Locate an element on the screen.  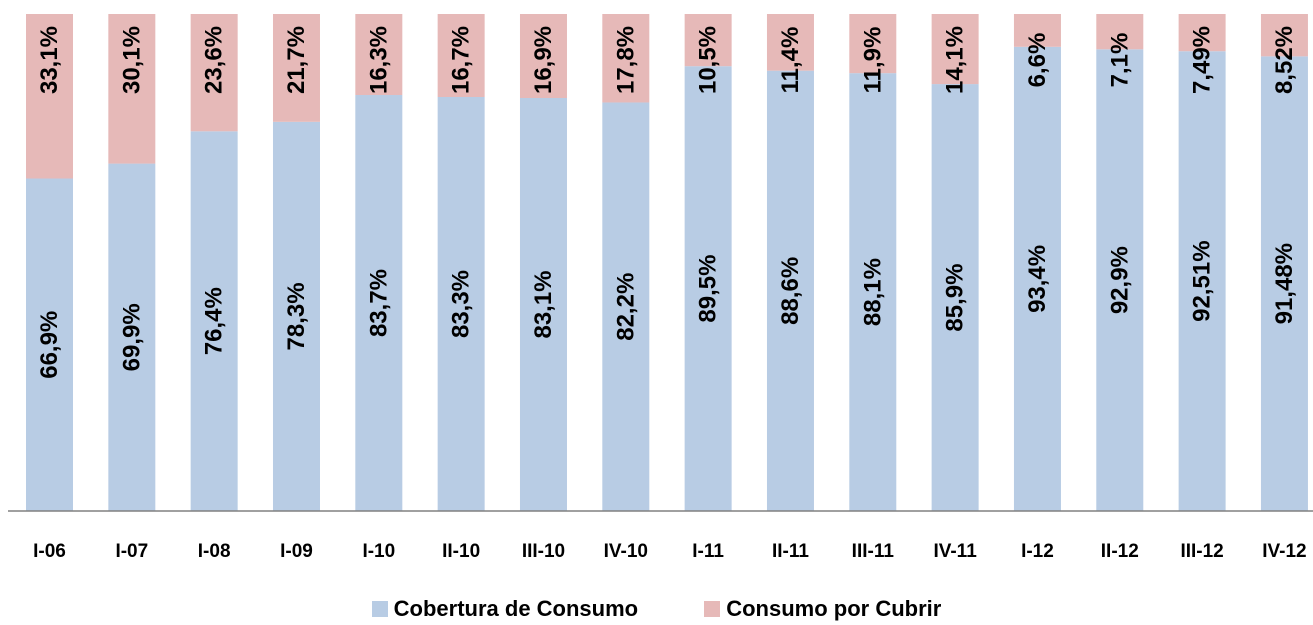
x-tick-label-I-06: I-06 is located at coordinates (49, 551).